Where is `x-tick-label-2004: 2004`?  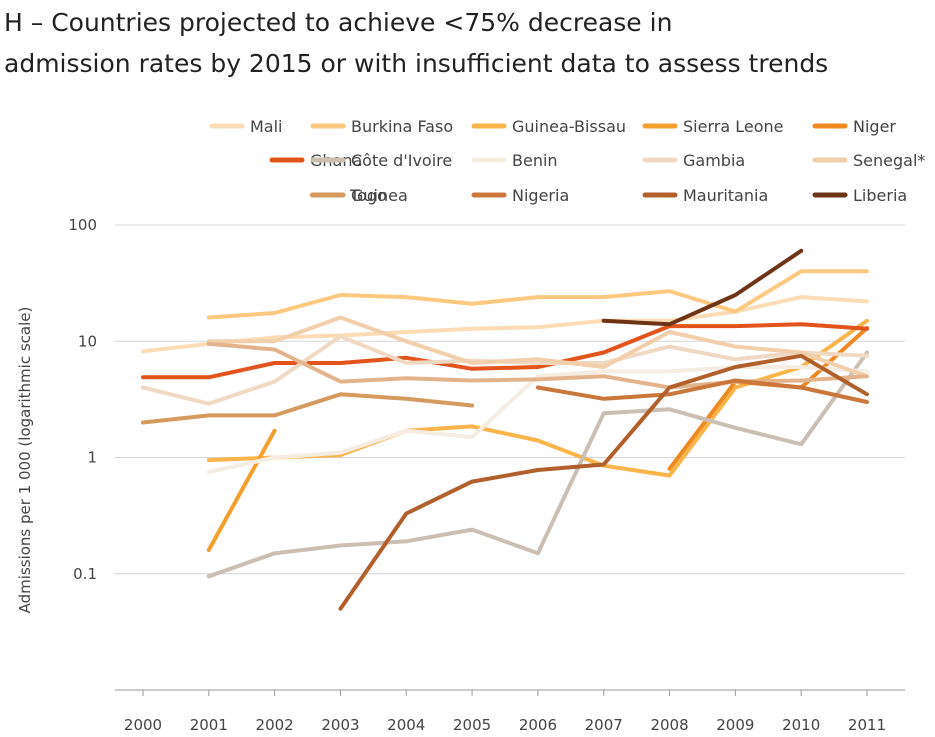 x-tick-label-2004: 2004 is located at coordinates (406, 725).